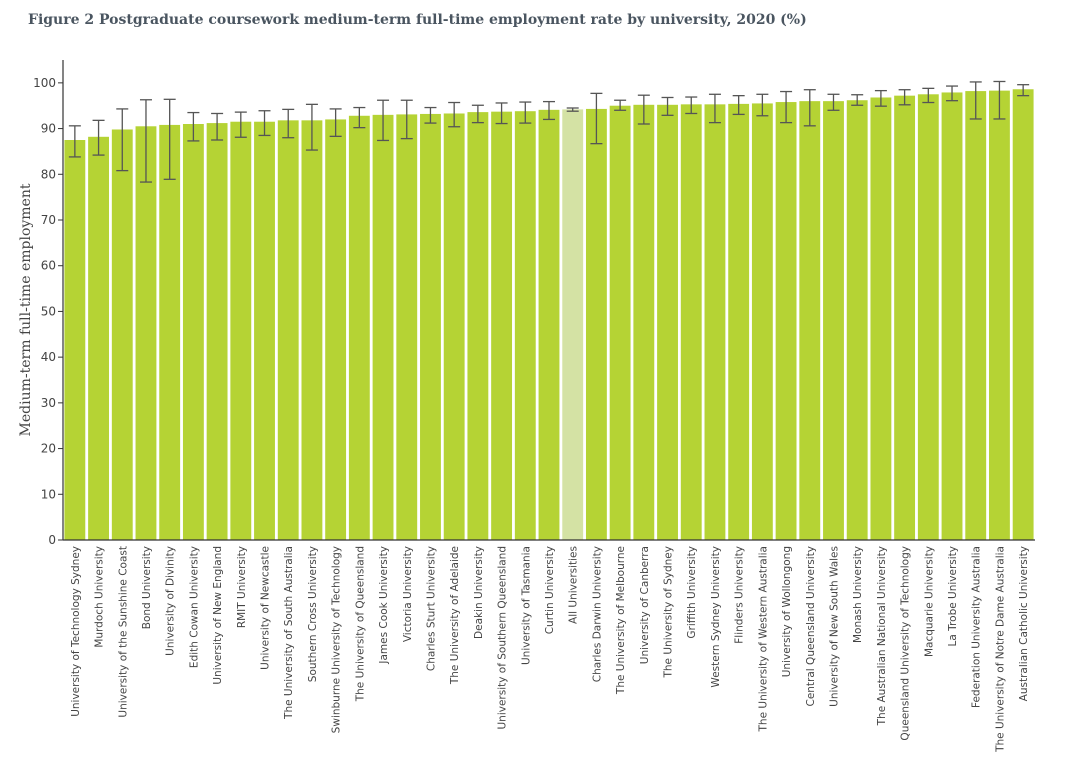 The height and width of the screenshot is (776, 1080). Describe the element at coordinates (408, 594) in the screenshot. I see `x-tick-label: Victoria University` at that location.